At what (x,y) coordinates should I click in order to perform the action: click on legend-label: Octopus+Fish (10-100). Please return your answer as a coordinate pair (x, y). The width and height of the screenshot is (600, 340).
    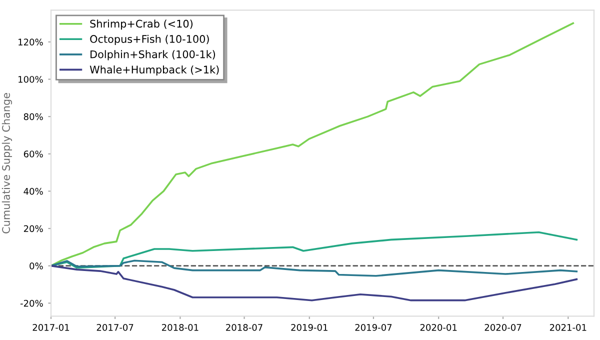
    Looking at the image, I should click on (149, 39).